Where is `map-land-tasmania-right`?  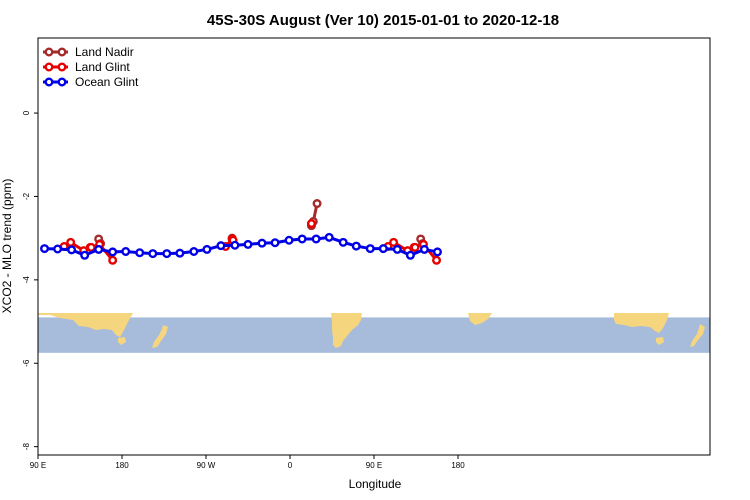 map-land-tasmania-right is located at coordinates (660, 341).